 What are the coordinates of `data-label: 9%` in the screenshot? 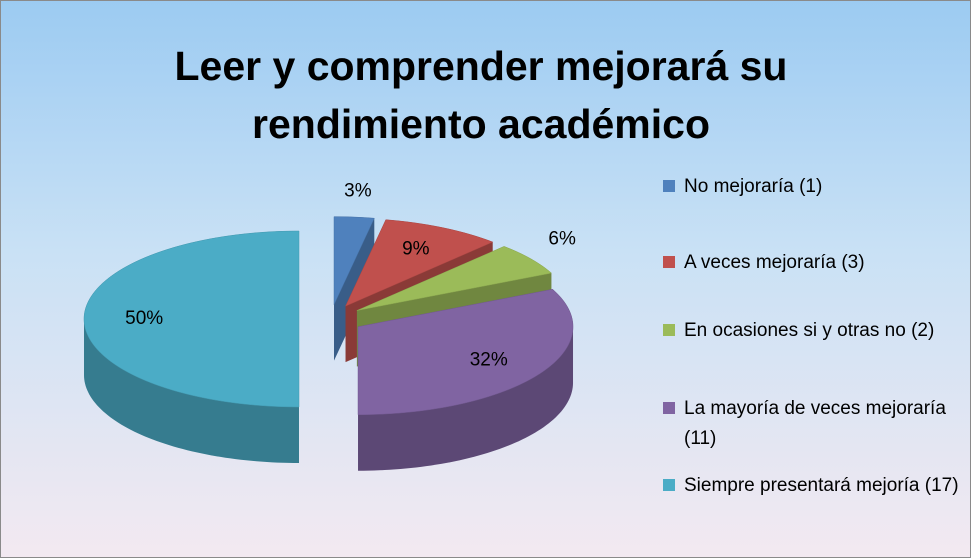 It's located at (416, 249).